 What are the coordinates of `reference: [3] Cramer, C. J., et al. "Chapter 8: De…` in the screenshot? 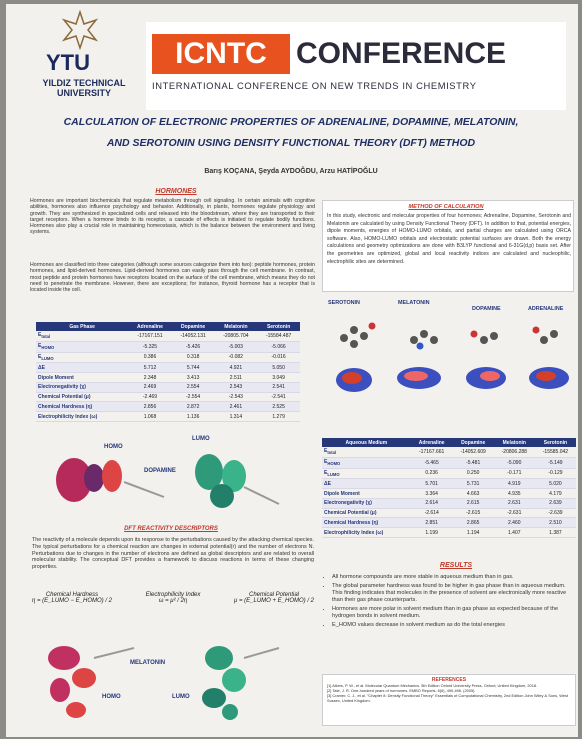 It's located at (448, 698).